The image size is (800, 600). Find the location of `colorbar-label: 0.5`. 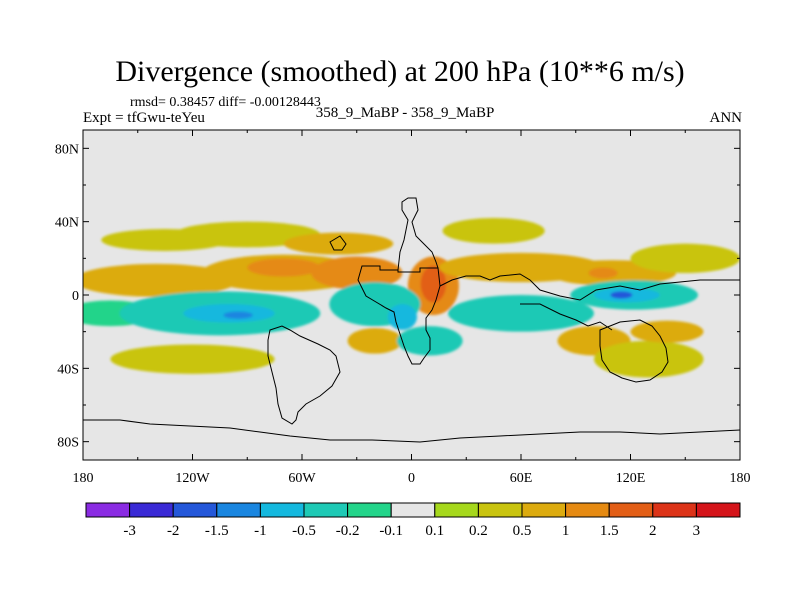

colorbar-label: 0.5 is located at coordinates (522, 531).